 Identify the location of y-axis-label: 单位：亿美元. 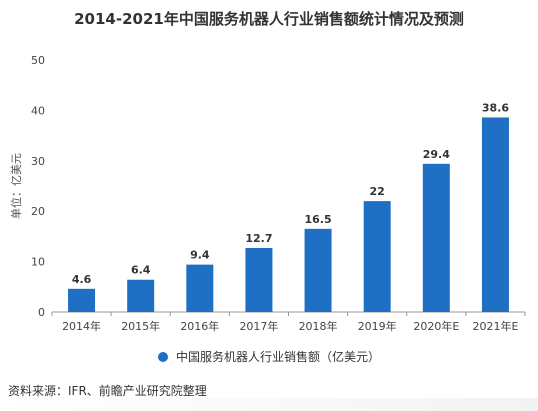
(16, 186).